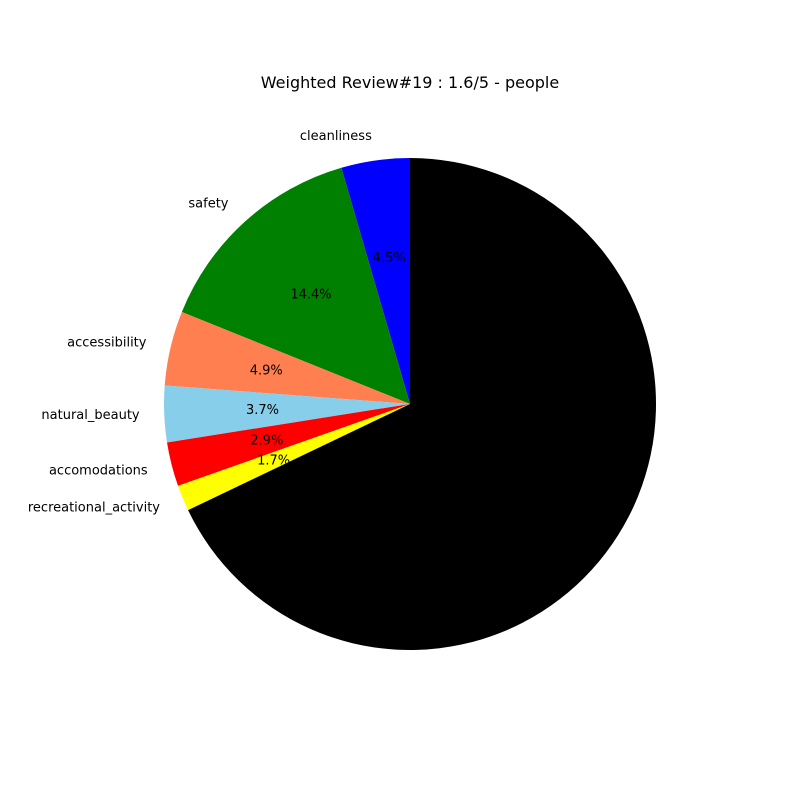 This screenshot has height=800, width=800. What do you see at coordinates (336, 136) in the screenshot?
I see `slice-label-cleanliness: cleanliness` at bounding box center [336, 136].